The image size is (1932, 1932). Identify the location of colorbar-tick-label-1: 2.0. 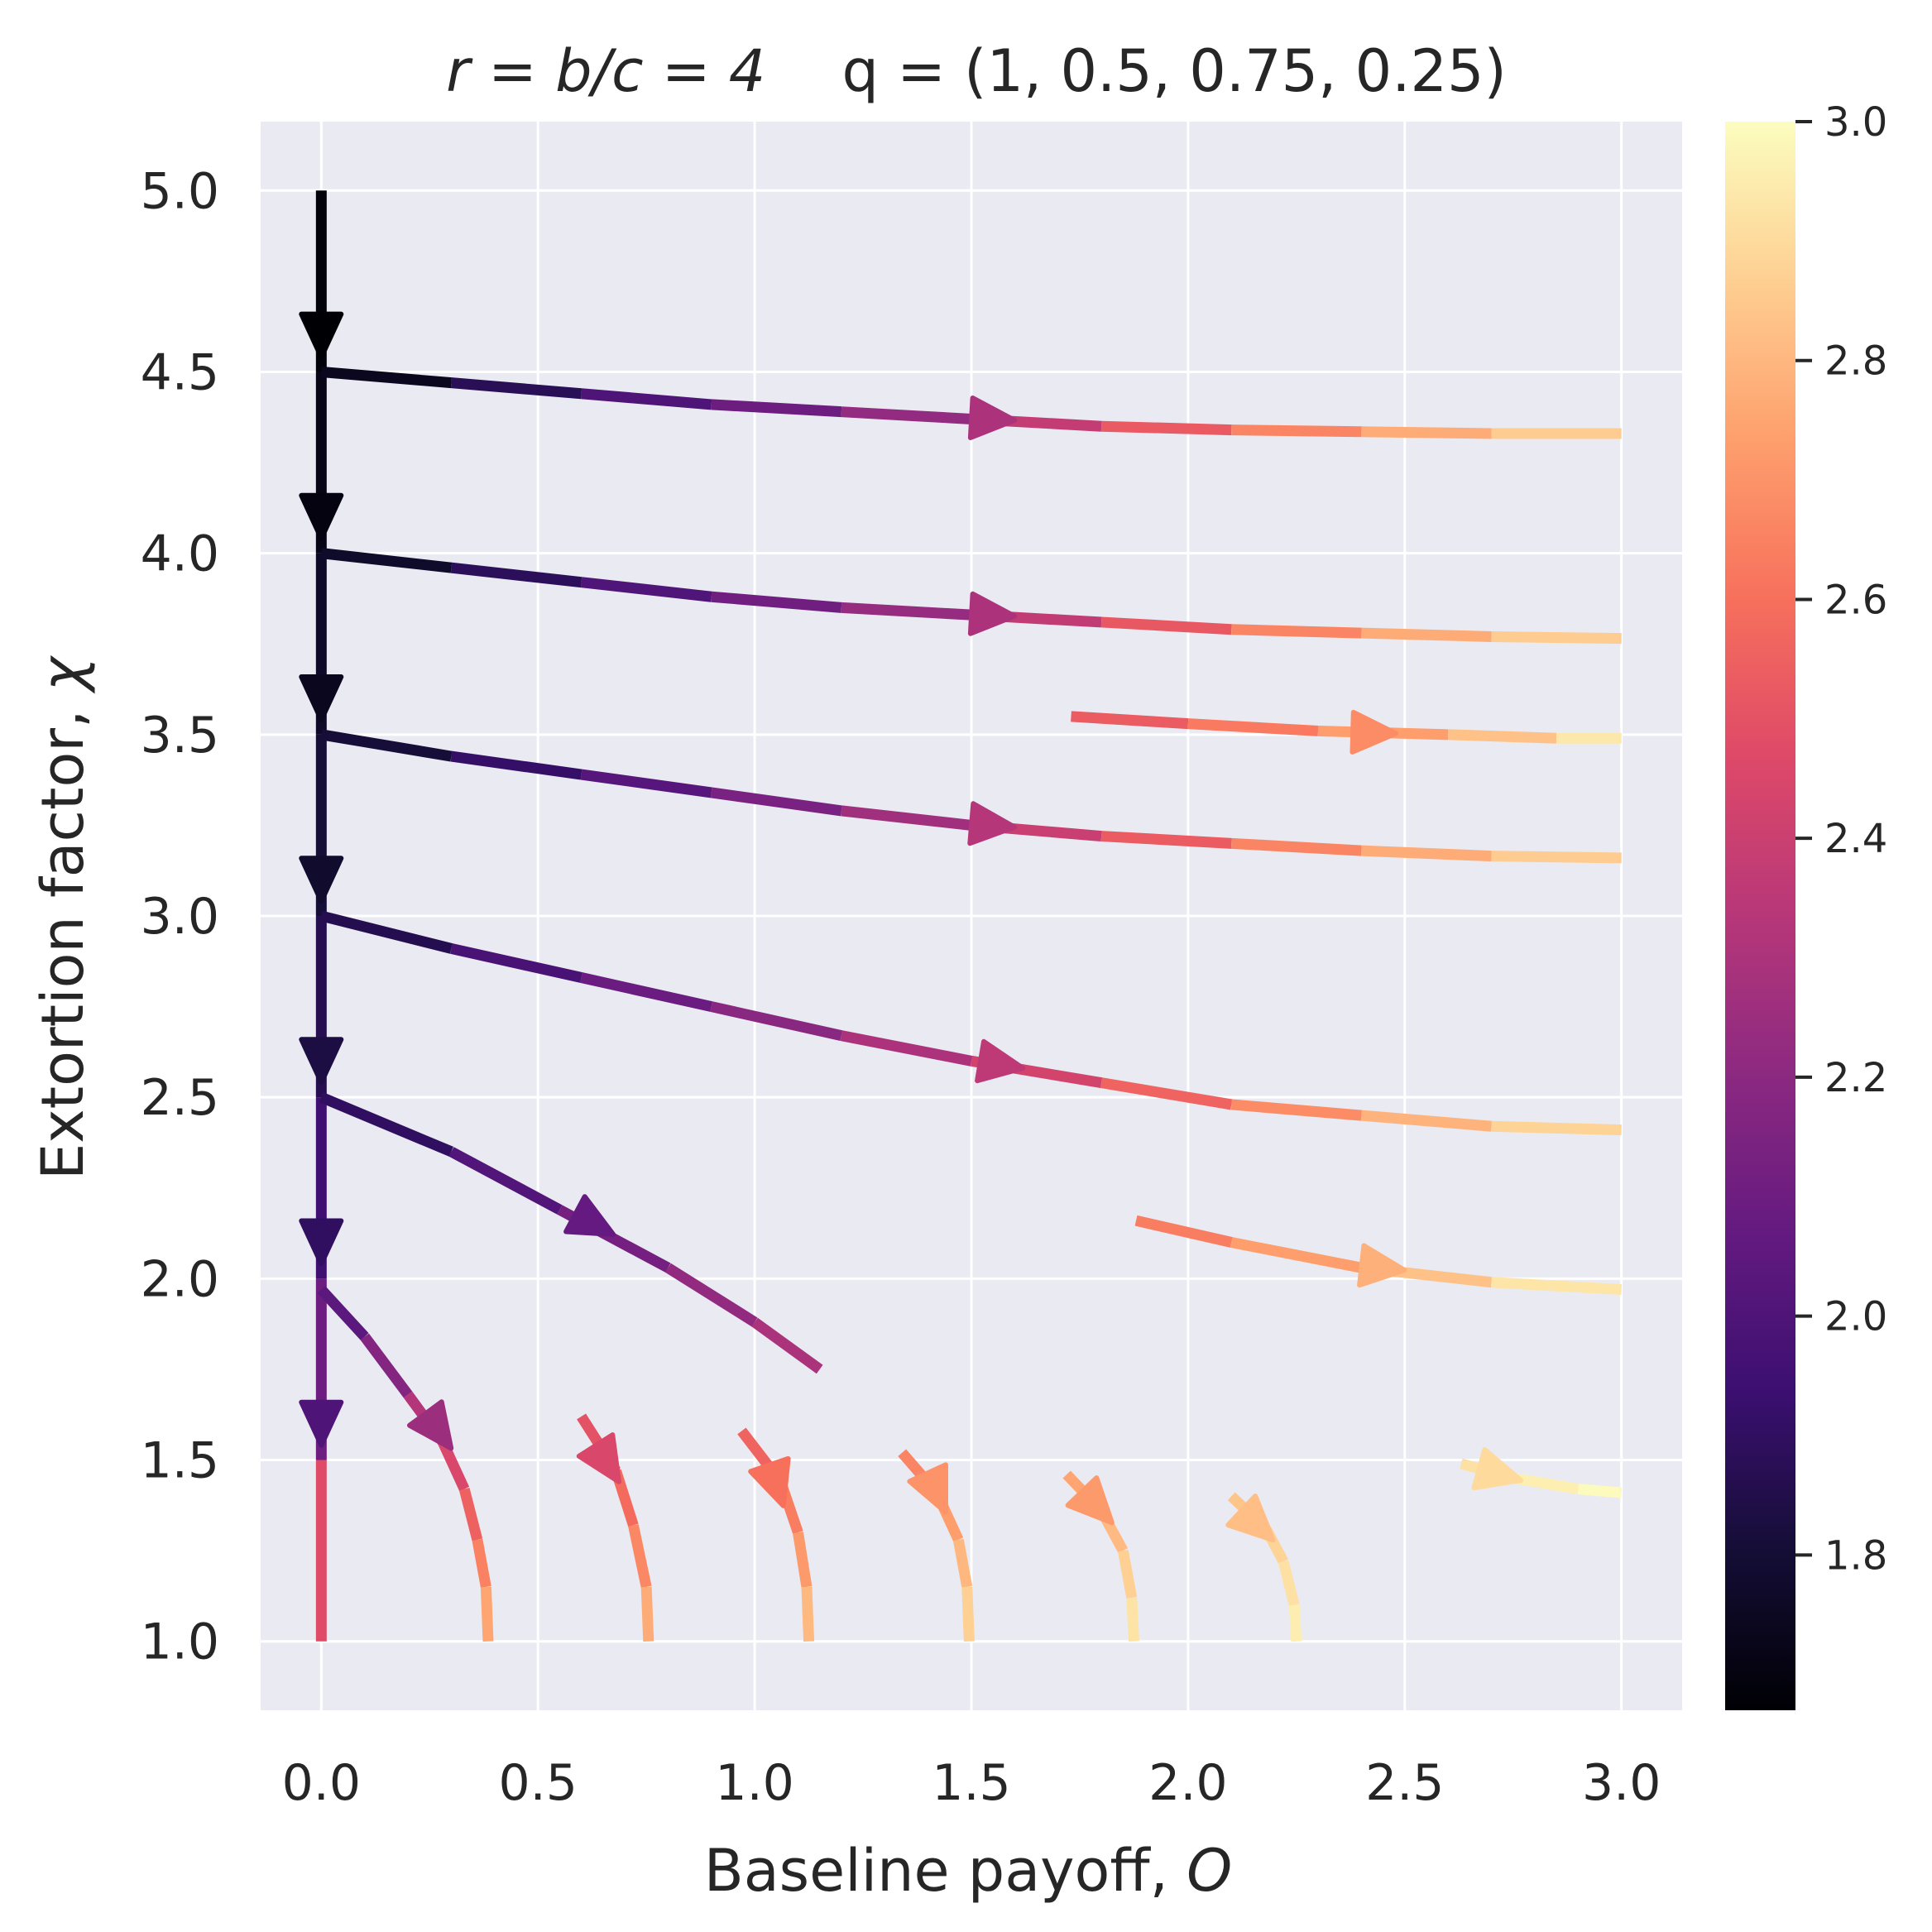
(1855, 1317).